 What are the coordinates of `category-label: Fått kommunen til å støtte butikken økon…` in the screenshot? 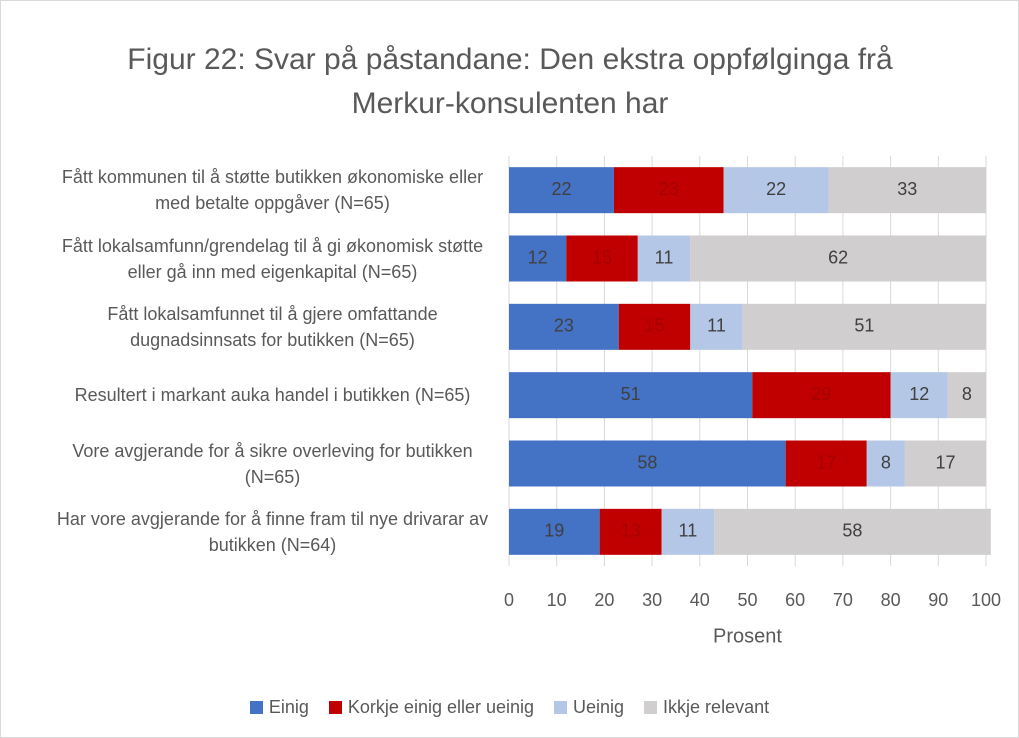 It's located at (272, 190).